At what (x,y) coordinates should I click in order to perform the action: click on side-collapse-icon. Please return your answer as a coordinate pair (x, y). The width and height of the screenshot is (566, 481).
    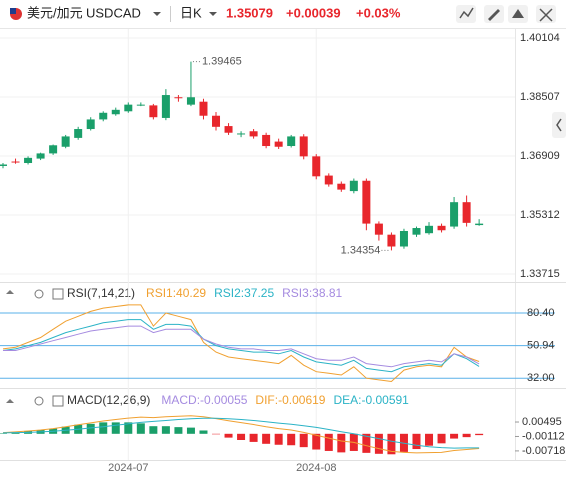
    Looking at the image, I should click on (559, 125).